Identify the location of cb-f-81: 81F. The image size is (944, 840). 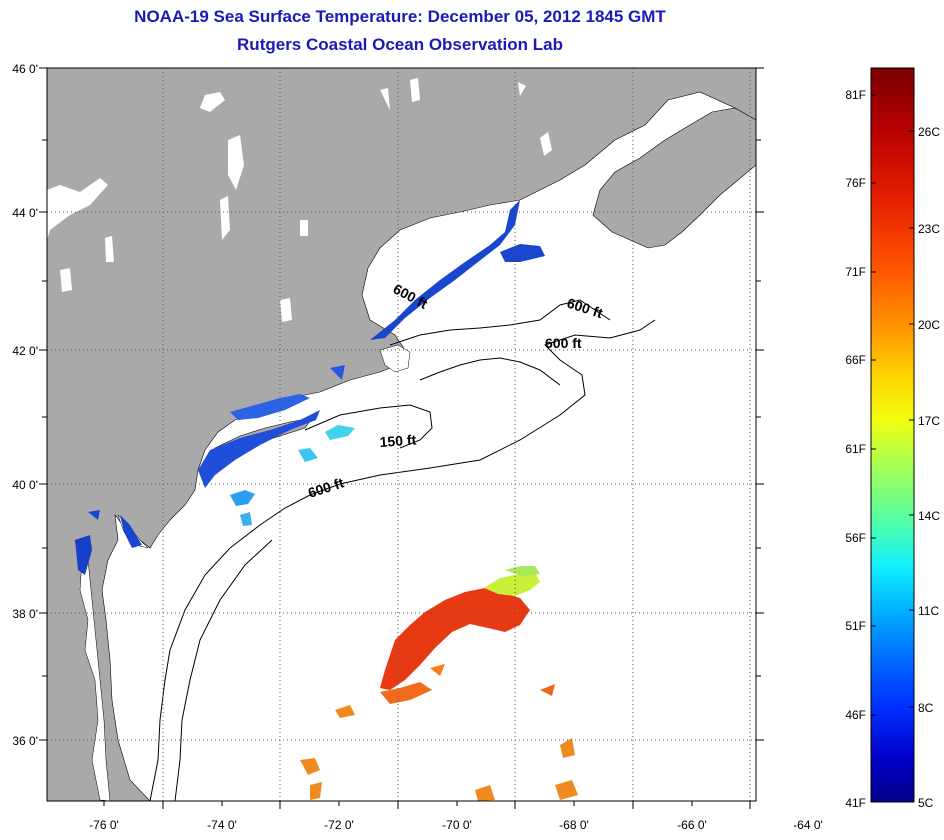
(855, 95).